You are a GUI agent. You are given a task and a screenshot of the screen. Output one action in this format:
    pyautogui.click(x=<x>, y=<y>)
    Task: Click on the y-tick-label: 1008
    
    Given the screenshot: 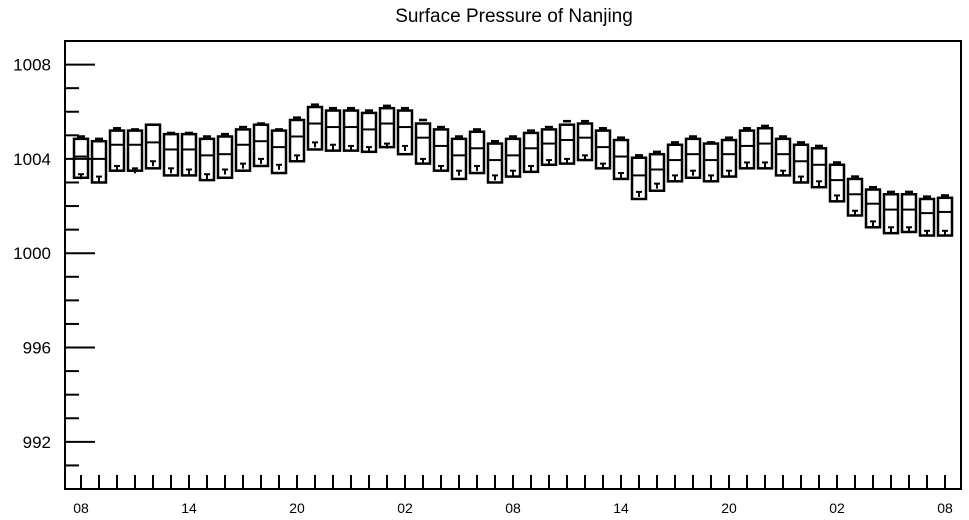 What is the action you would take?
    pyautogui.click(x=32, y=65)
    